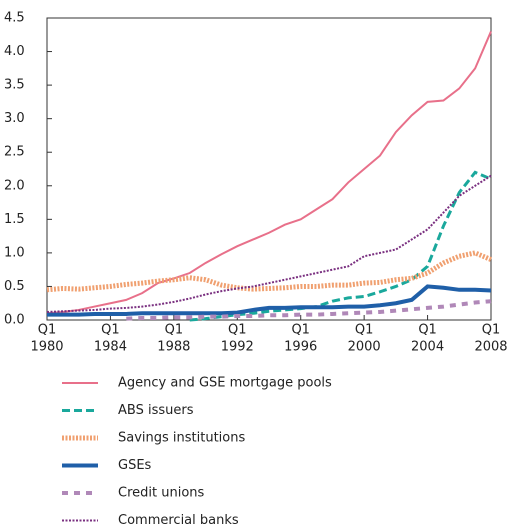 The width and height of the screenshot is (509, 528). I want to click on y-tick-label: 1.0, so click(14, 252).